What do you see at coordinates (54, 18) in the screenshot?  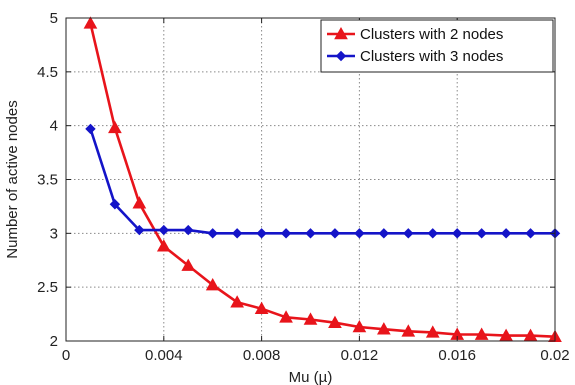 I see `y-tick-label: 5` at bounding box center [54, 18].